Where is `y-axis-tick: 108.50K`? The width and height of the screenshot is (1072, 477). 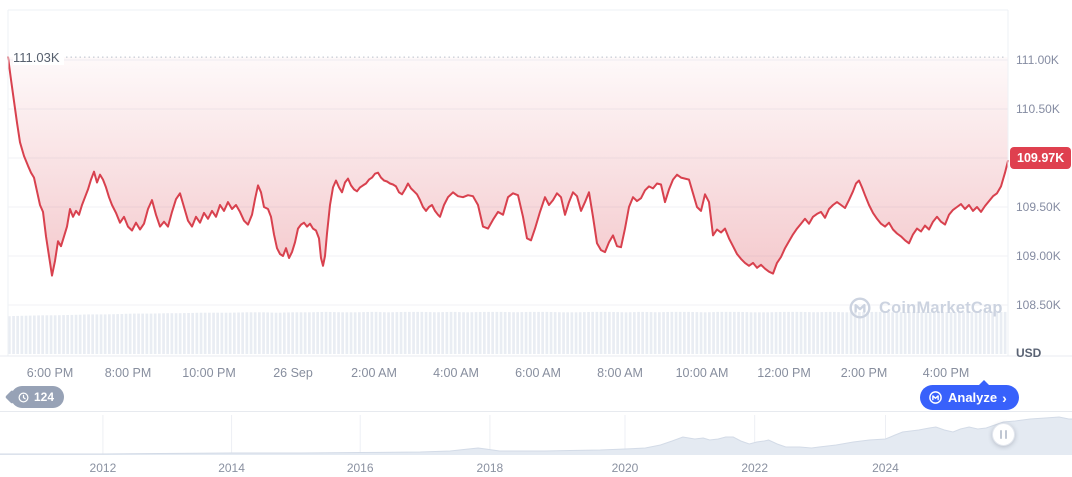
y-axis-tick: 108.50K is located at coordinates (1038, 305).